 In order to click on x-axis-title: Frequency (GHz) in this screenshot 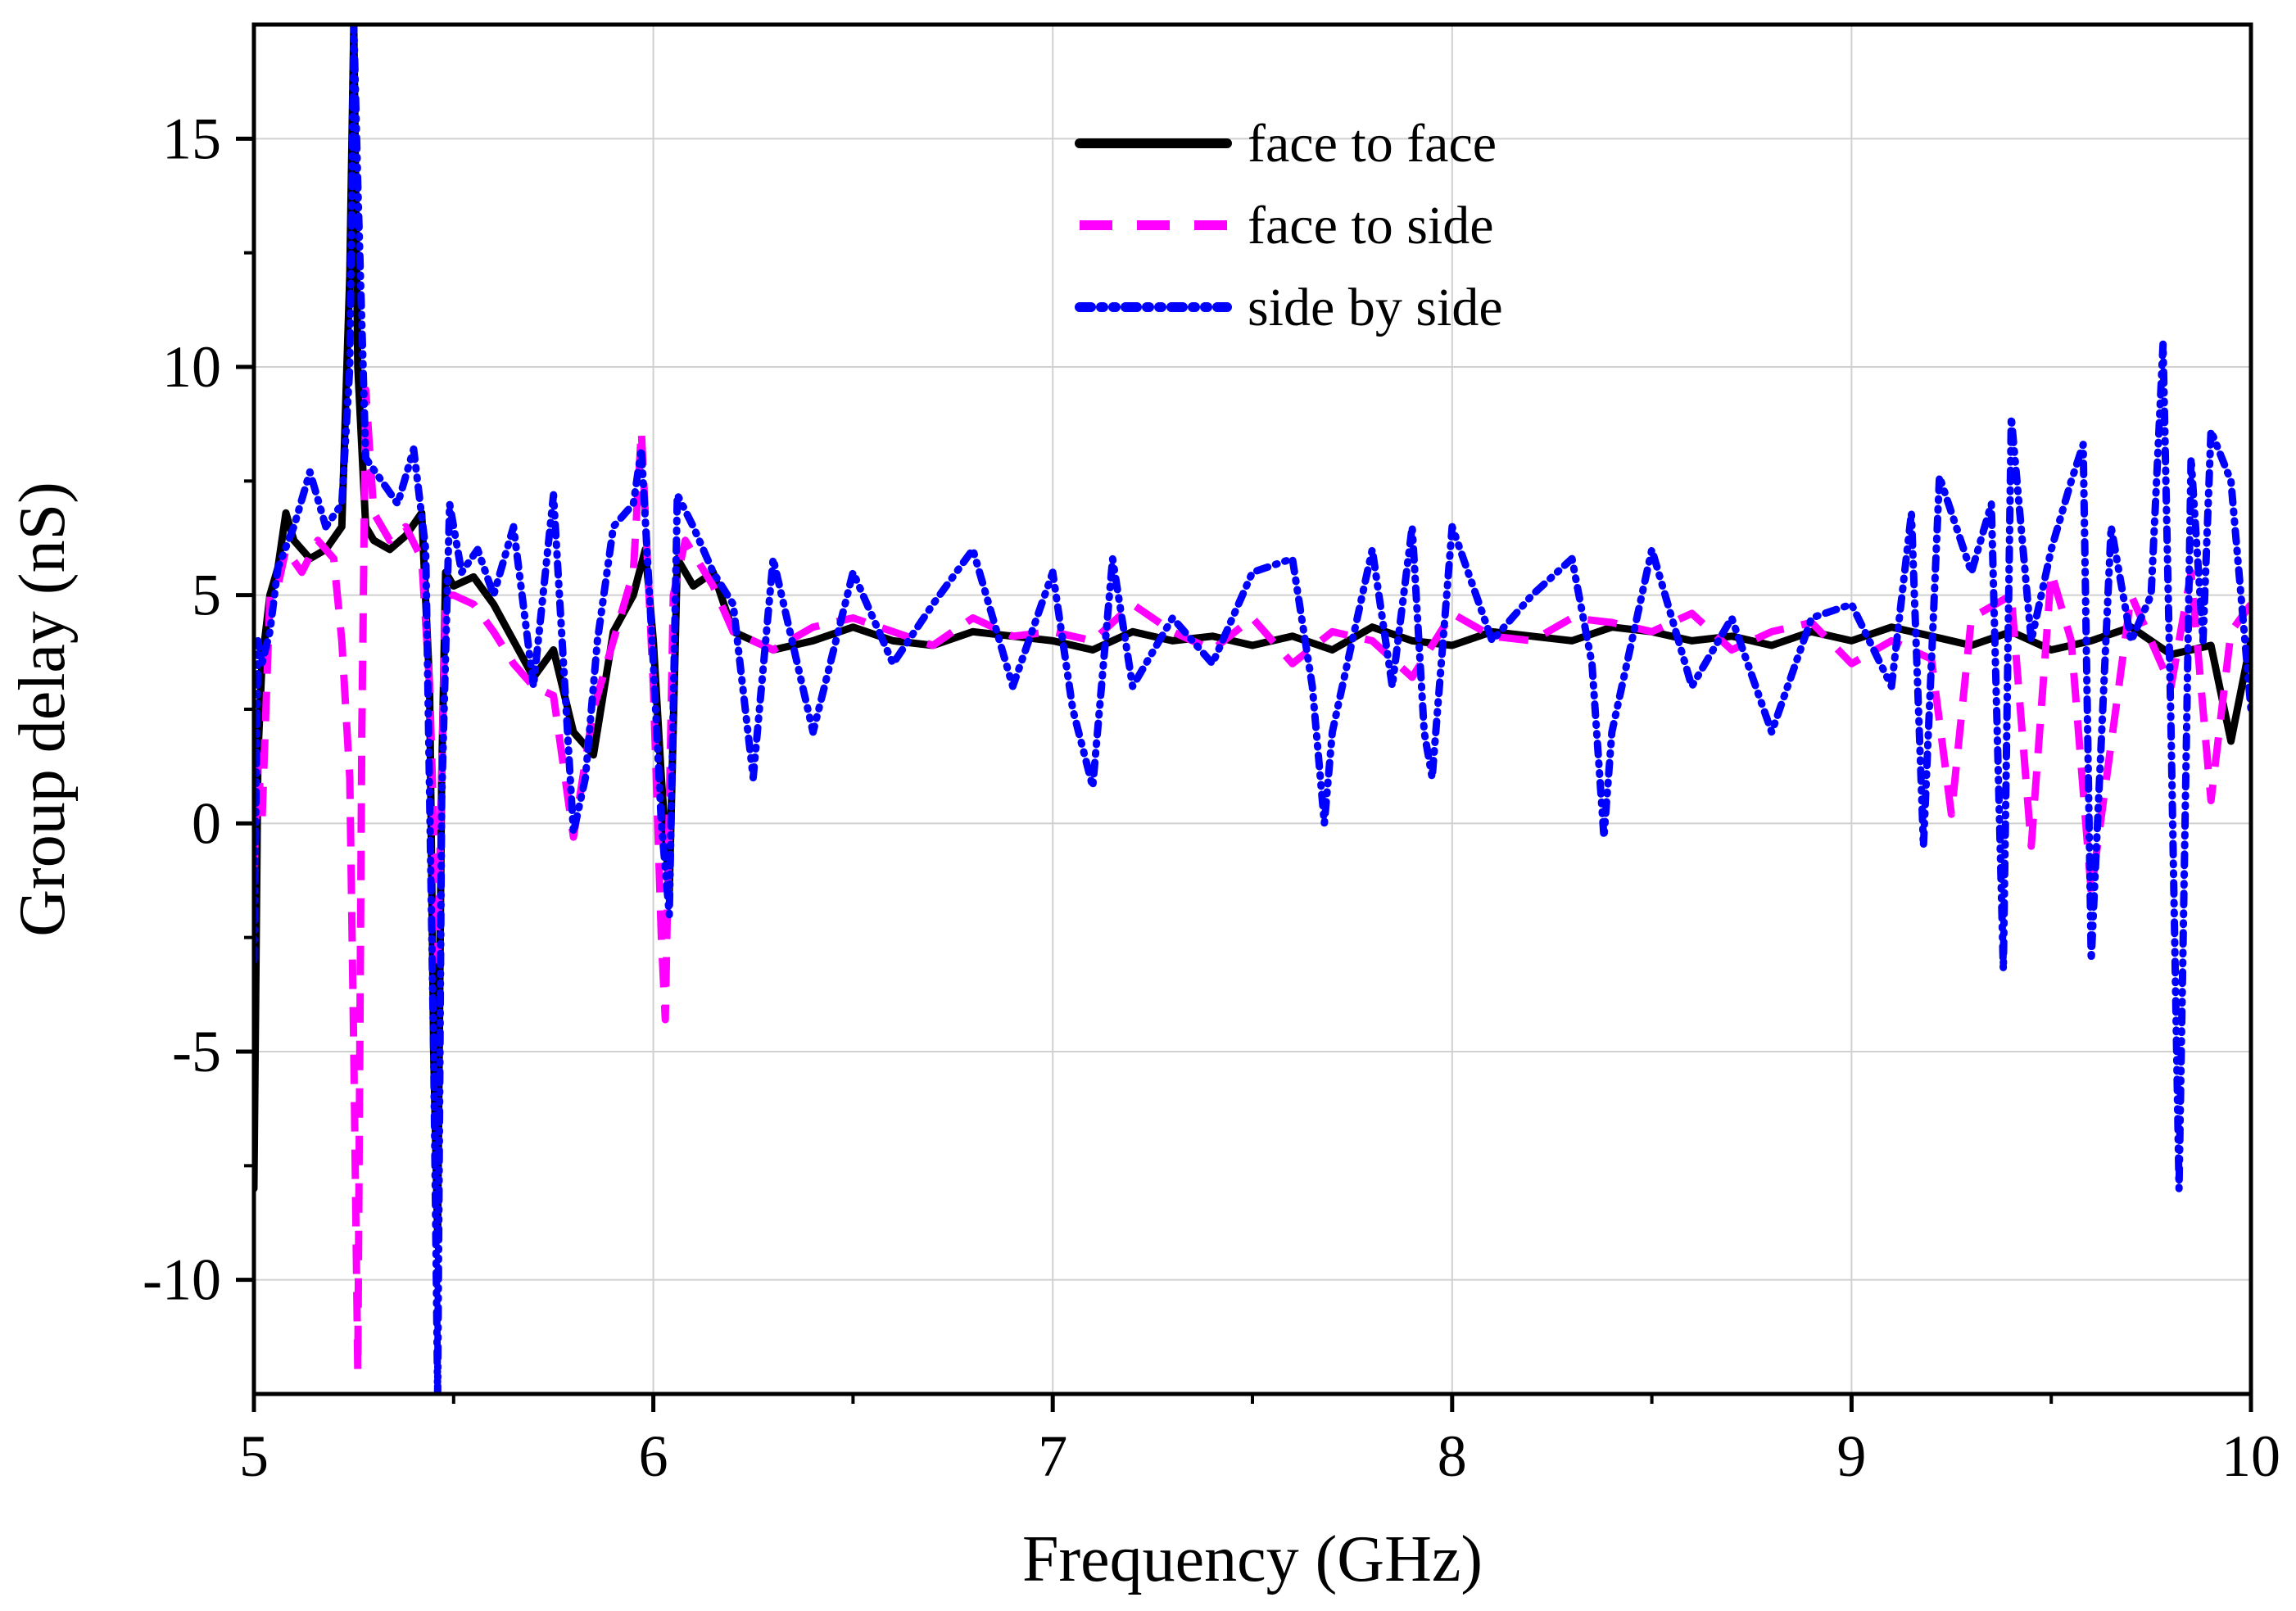, I will do `click(1252, 1559)`.